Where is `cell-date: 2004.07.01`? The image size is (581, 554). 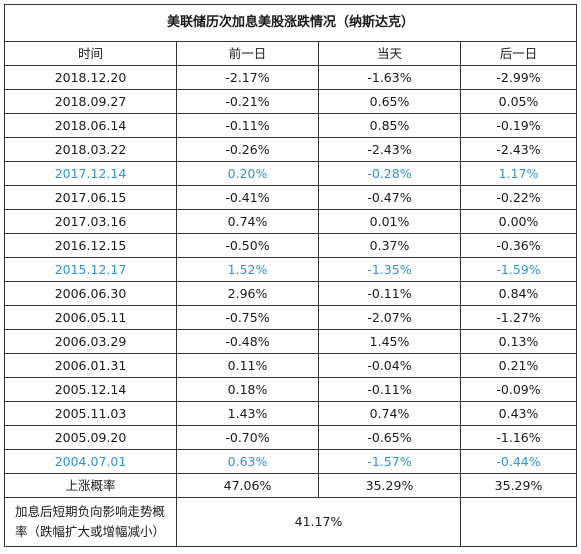 cell-date: 2004.07.01 is located at coordinates (90, 461).